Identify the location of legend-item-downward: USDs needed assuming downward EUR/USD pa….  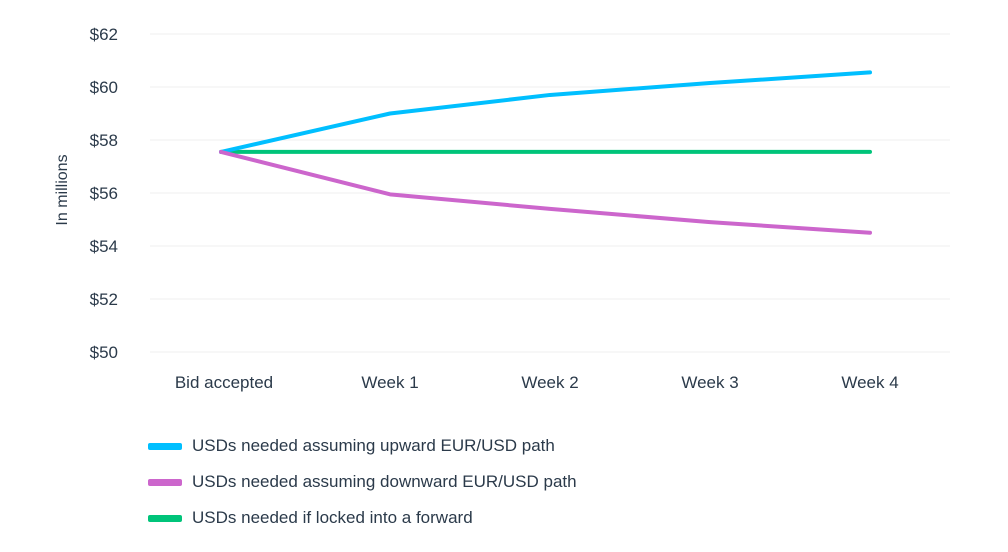
(362, 482).